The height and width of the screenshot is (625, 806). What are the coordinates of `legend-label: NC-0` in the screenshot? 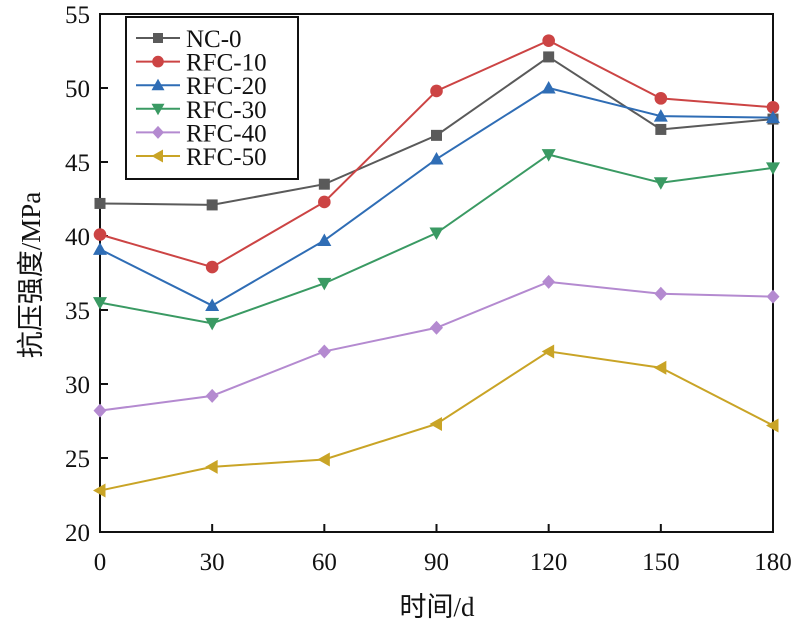 It's located at (214, 39).